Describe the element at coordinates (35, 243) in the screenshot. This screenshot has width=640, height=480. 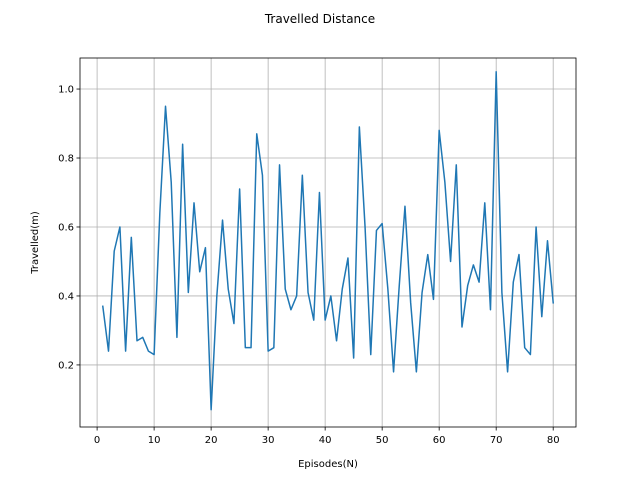
I see `y-axis-label: Travelled(m)` at that location.